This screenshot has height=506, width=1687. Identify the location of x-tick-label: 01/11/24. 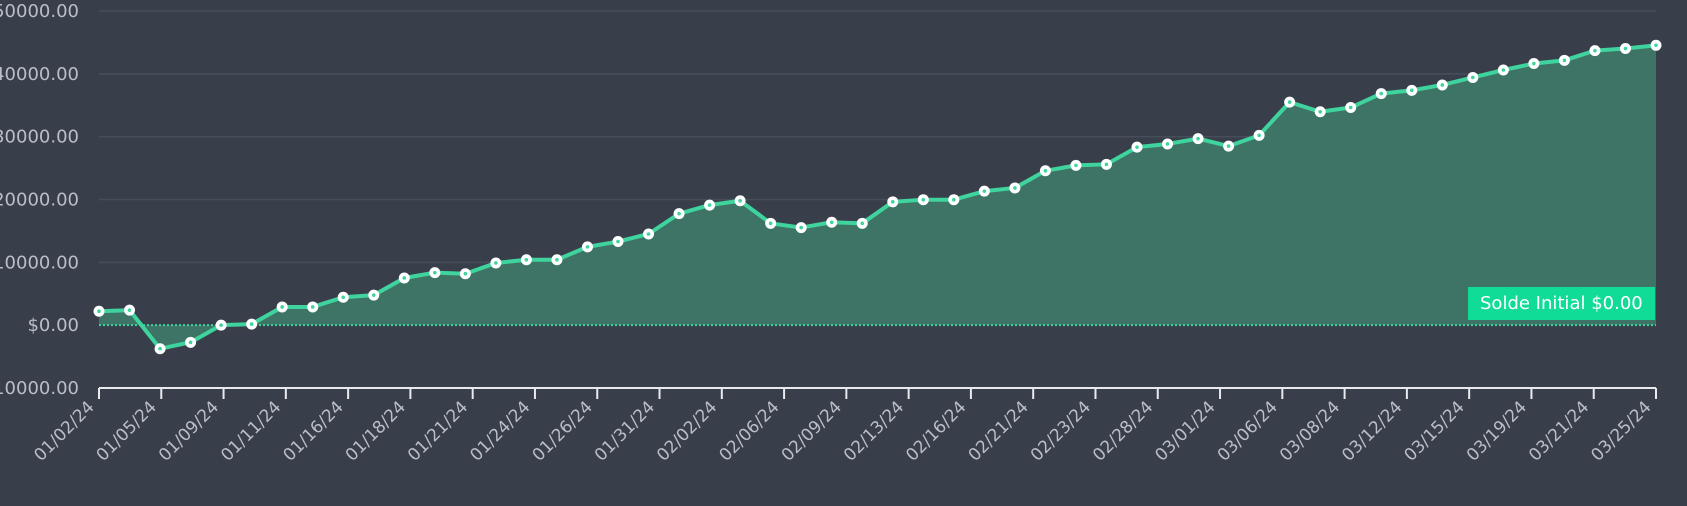
(251, 431).